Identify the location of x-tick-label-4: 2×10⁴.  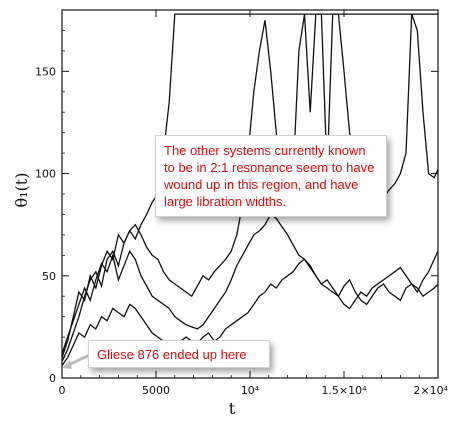
(430, 390).